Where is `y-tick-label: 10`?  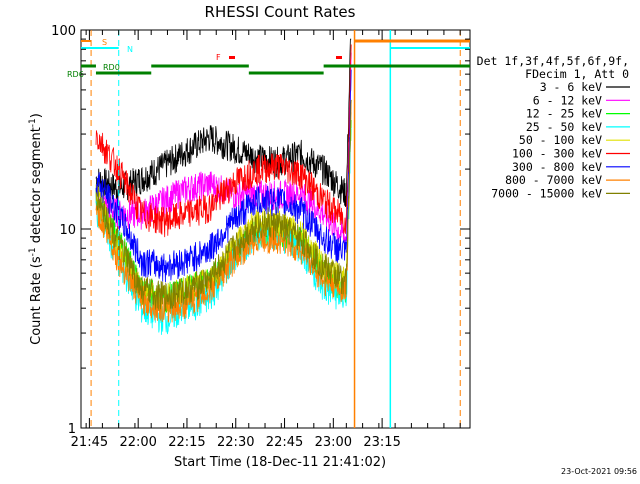
y-tick-label: 10 is located at coordinates (67, 230).